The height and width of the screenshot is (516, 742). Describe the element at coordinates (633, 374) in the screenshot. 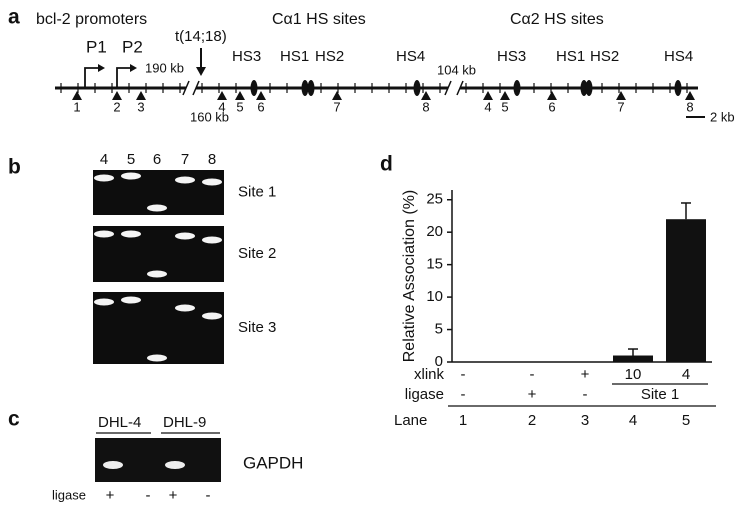

I see `condition-cell: 10` at that location.